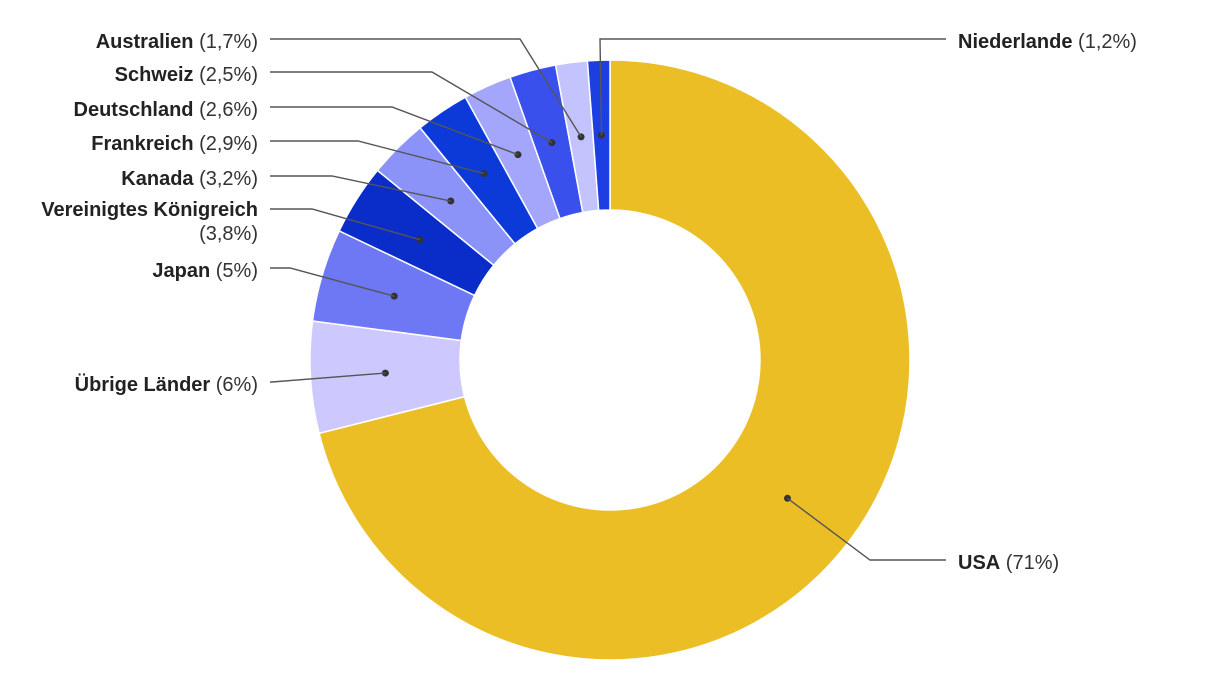 The height and width of the screenshot is (700, 1220). Describe the element at coordinates (345, 224) in the screenshot. I see `leader-line-vereinigtes-konigreich` at that location.